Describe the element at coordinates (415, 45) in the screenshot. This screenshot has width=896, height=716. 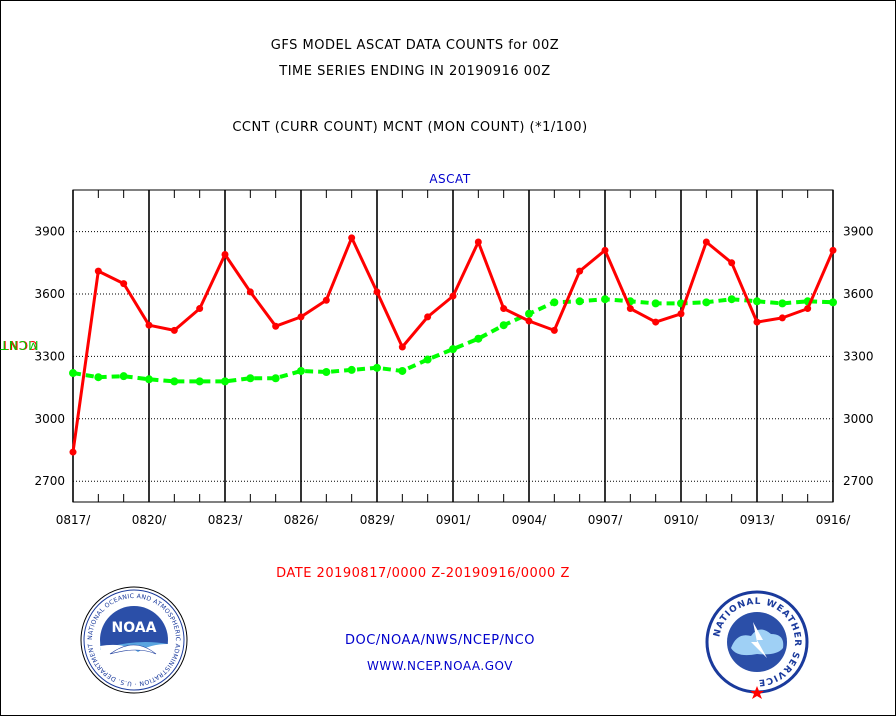
I see `chart-title: GFS MODEL ASCAT DATA COUNTS for 00Z` at that location.